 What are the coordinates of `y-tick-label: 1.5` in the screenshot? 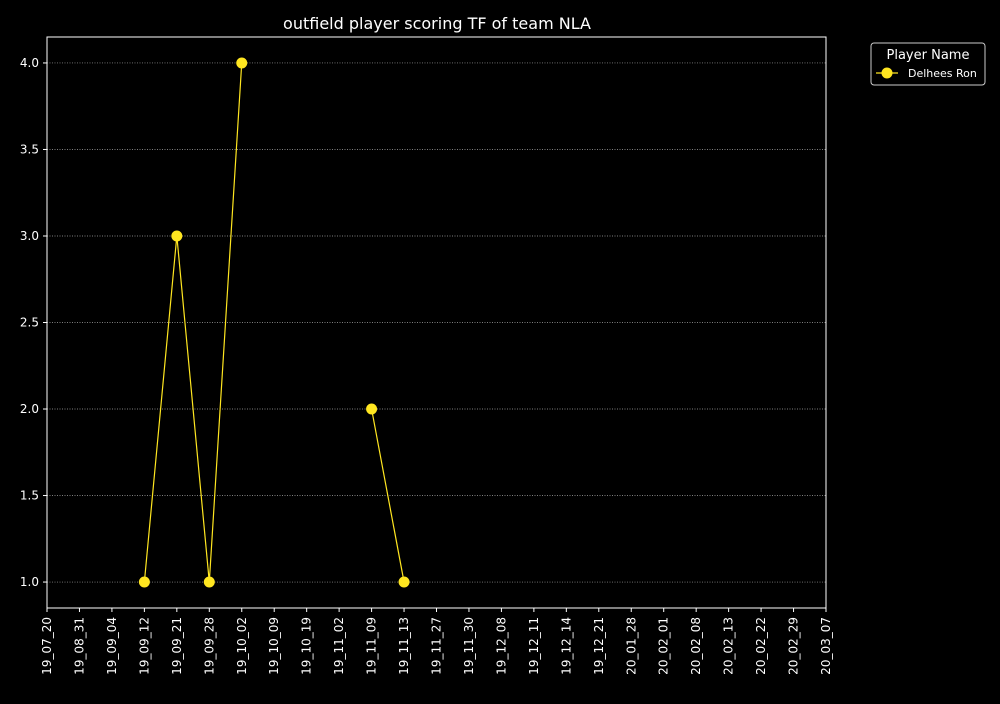 It's located at (29, 496).